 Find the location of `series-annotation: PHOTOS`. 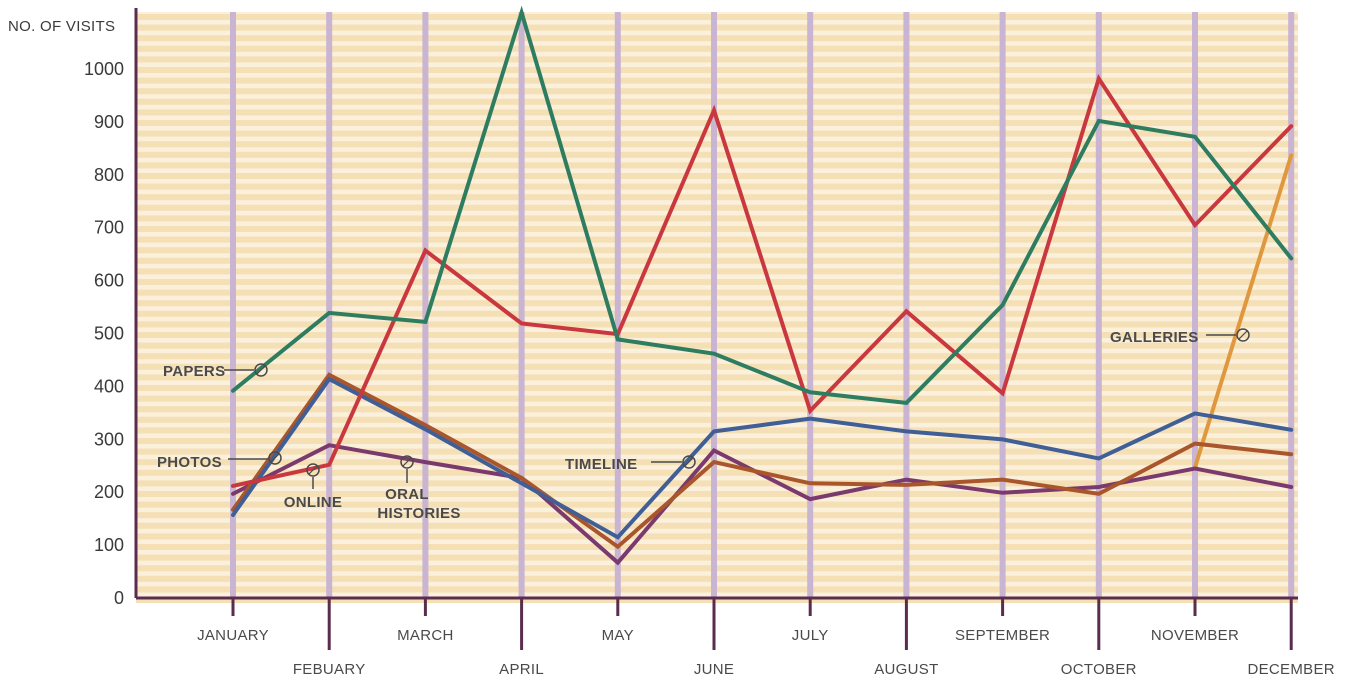

series-annotation: PHOTOS is located at coordinates (189, 462).